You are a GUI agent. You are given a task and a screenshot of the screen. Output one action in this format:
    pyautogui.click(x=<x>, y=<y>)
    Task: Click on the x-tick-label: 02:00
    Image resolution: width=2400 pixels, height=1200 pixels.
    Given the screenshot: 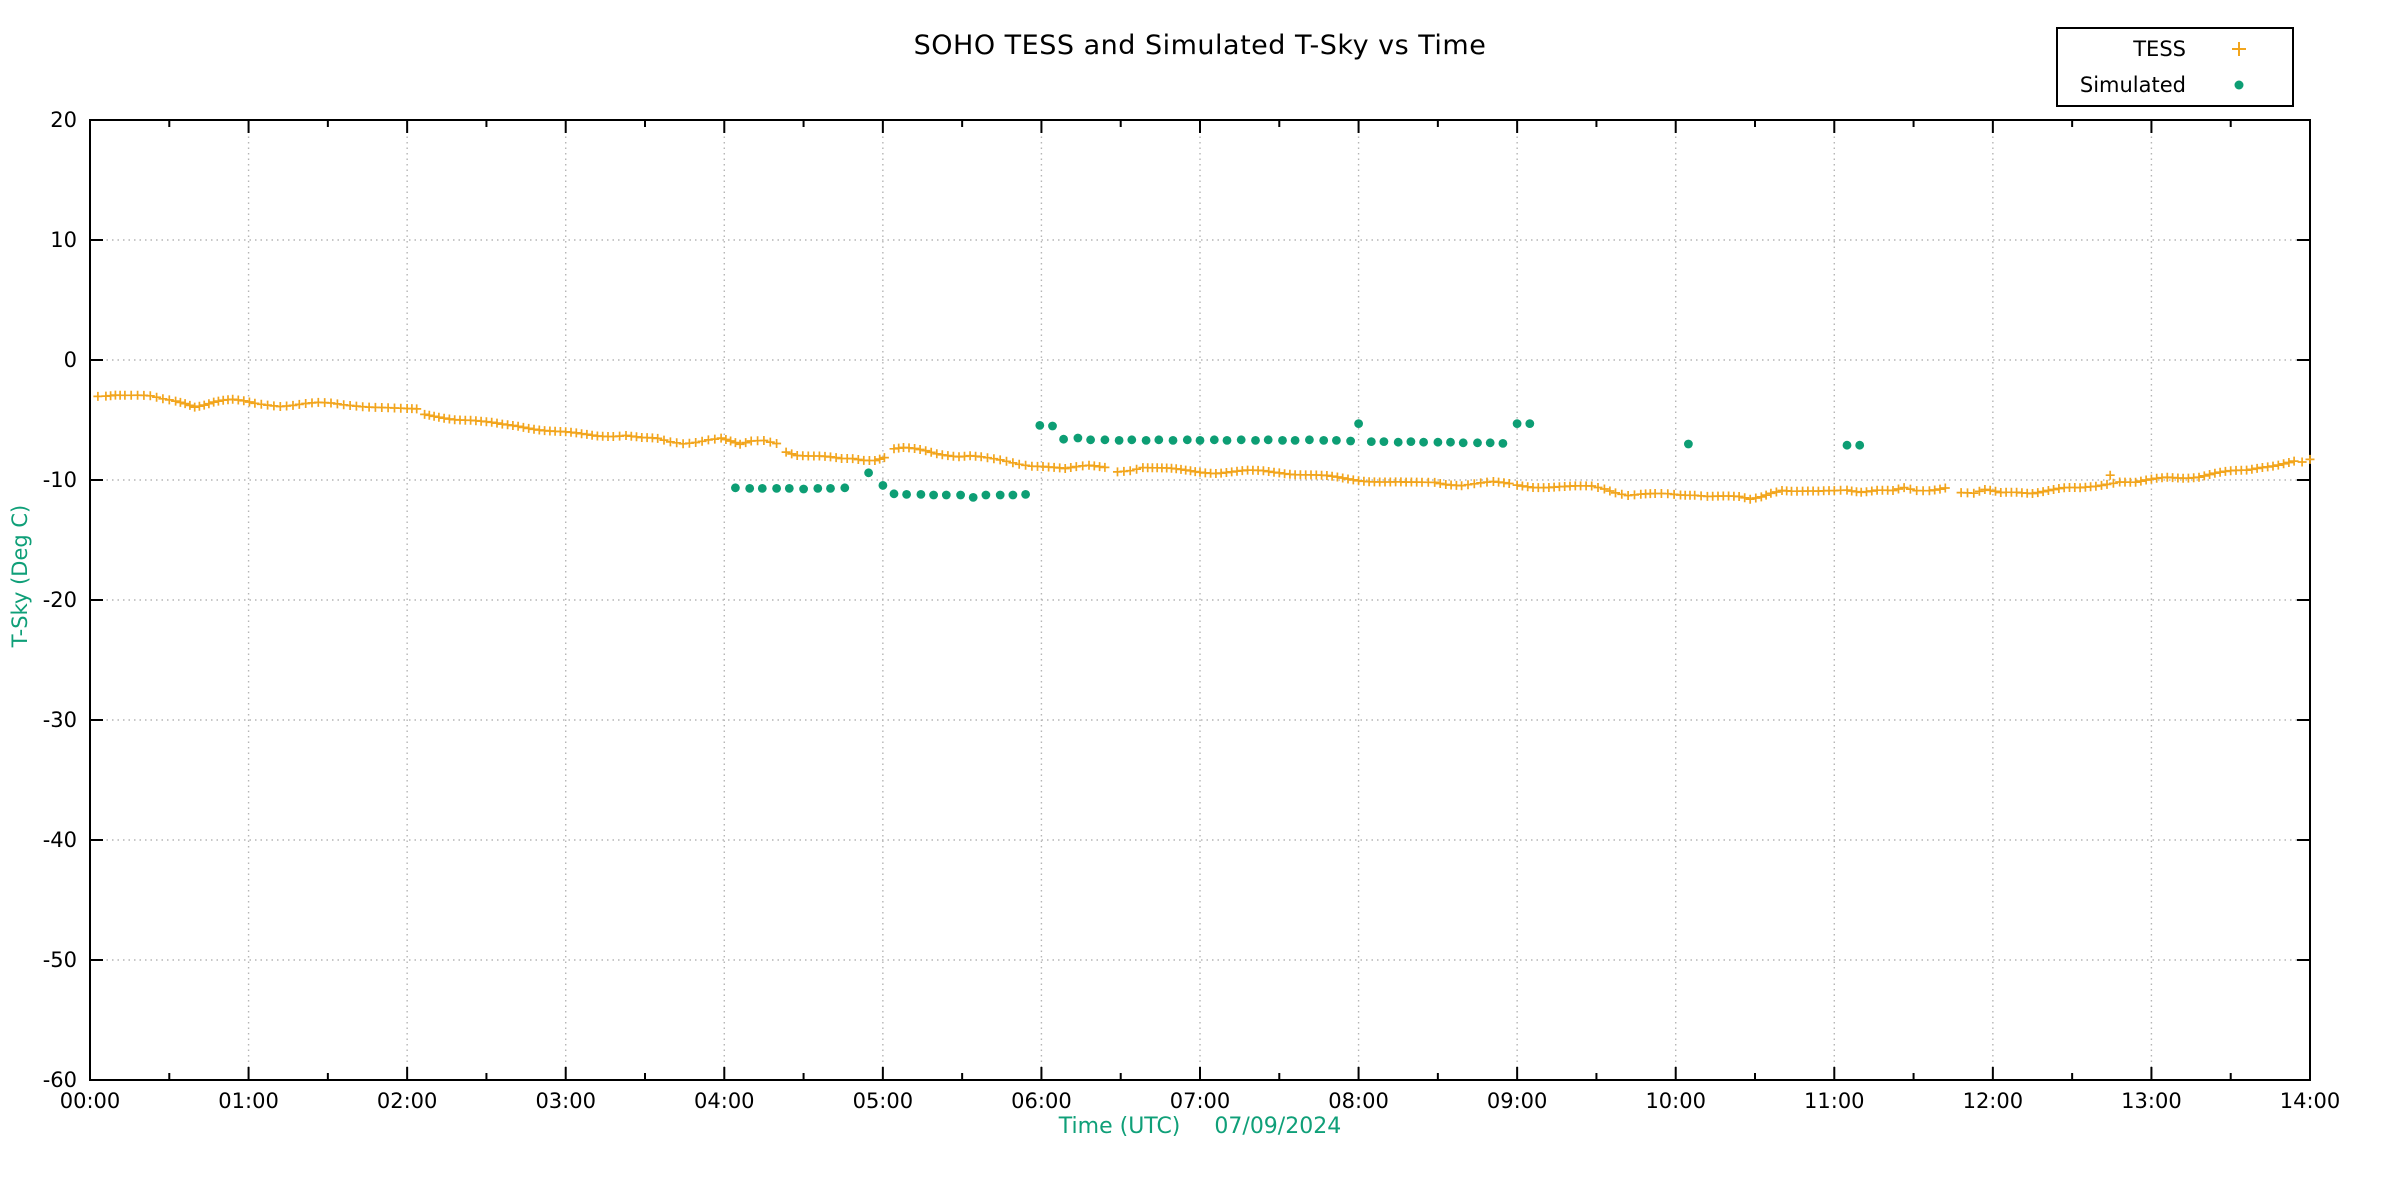 What is the action you would take?
    pyautogui.click(x=407, y=1101)
    